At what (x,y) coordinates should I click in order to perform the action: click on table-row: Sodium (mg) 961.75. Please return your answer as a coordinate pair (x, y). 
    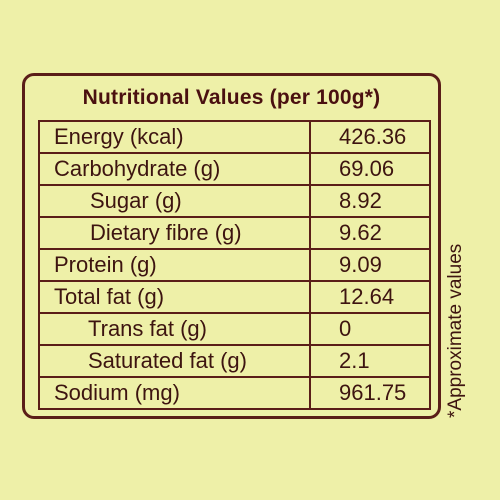
    Looking at the image, I should click on (234, 393).